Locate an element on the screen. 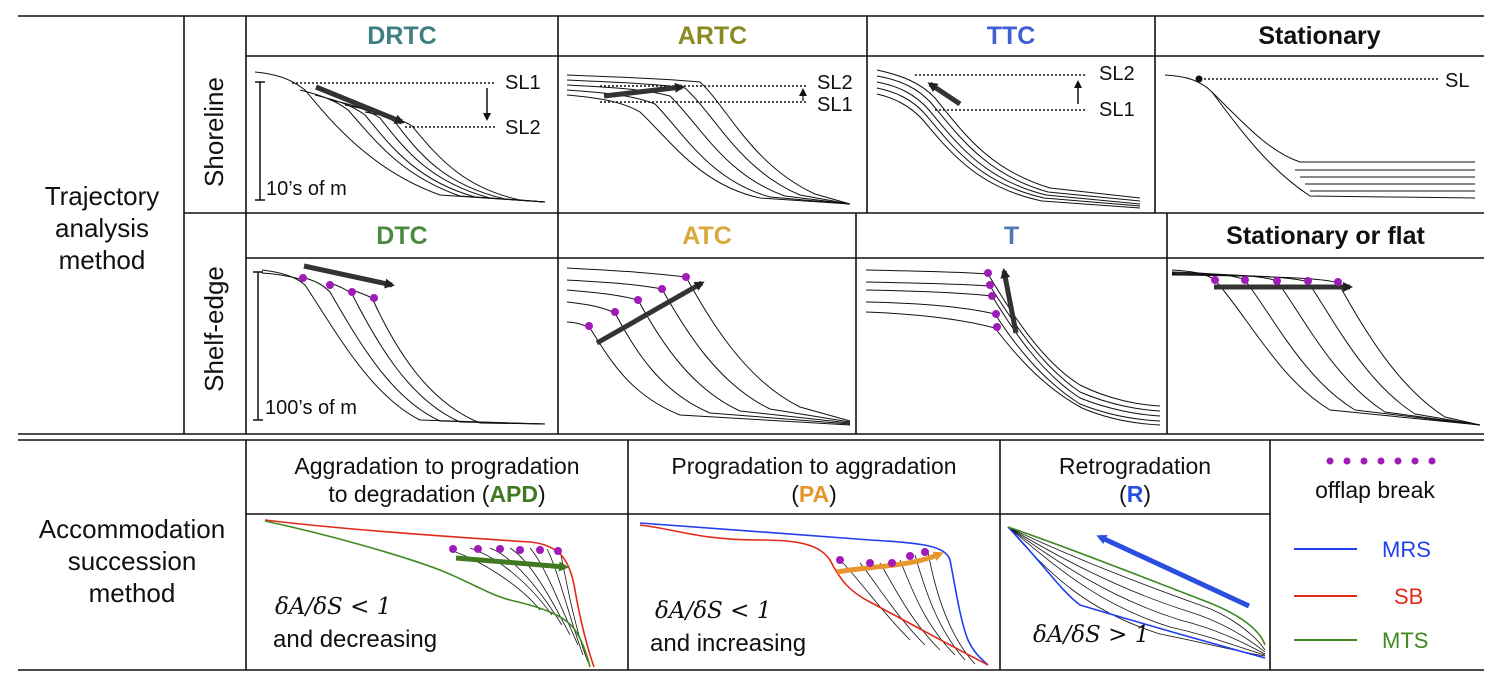 The height and width of the screenshot is (688, 1502). r-mrs-line is located at coordinates (1136, 592).